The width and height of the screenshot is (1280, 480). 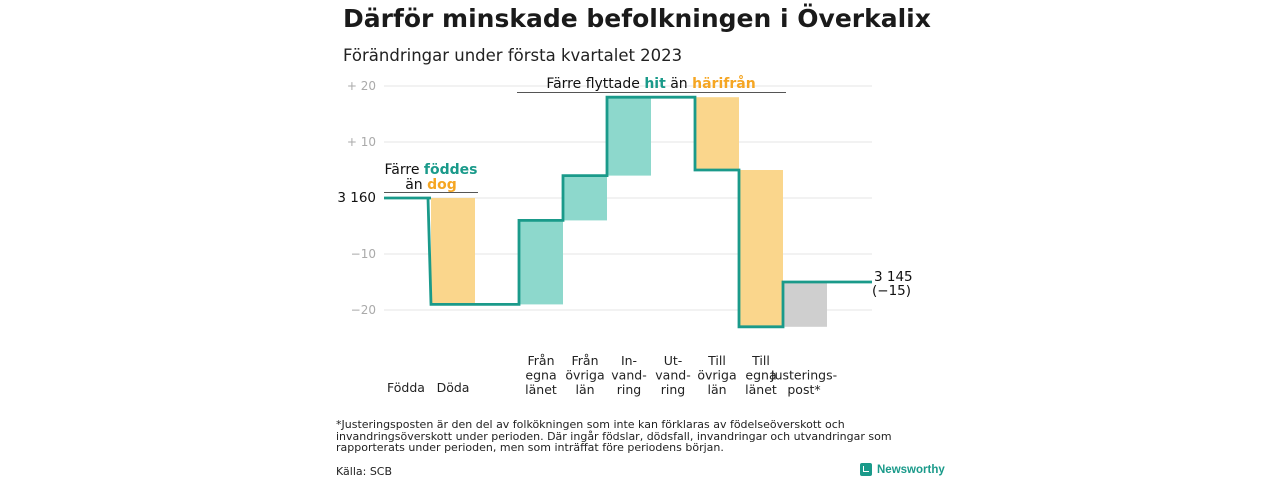 What do you see at coordinates (453, 387) in the screenshot?
I see `category-label: Döda` at bounding box center [453, 387].